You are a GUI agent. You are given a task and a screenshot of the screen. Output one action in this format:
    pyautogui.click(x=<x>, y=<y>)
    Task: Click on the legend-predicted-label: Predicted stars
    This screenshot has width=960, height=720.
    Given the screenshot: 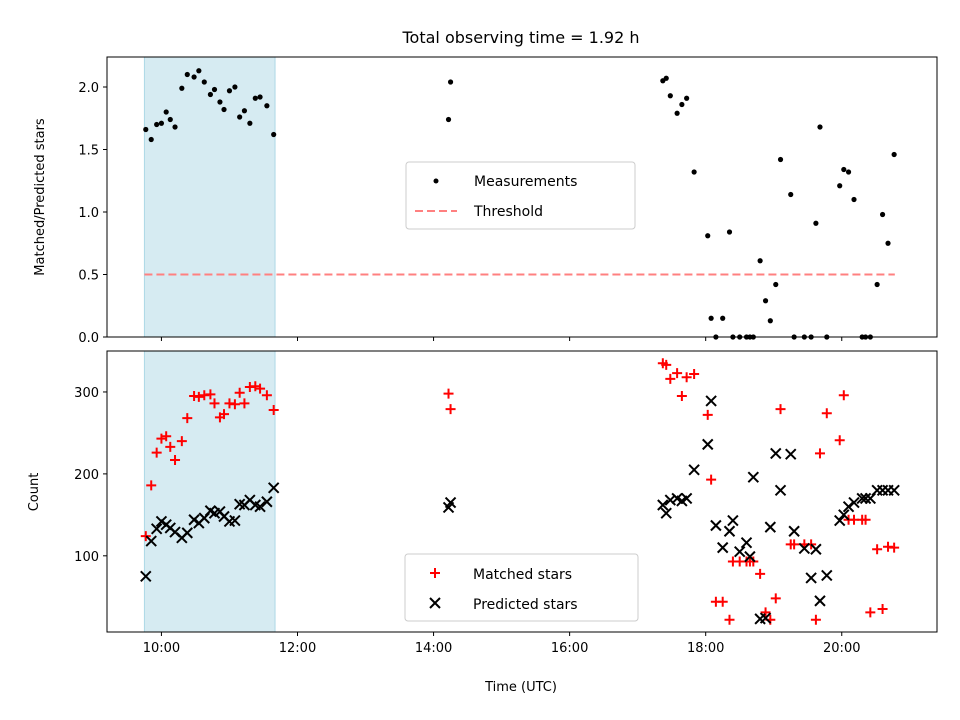 What is the action you would take?
    pyautogui.click(x=525, y=605)
    